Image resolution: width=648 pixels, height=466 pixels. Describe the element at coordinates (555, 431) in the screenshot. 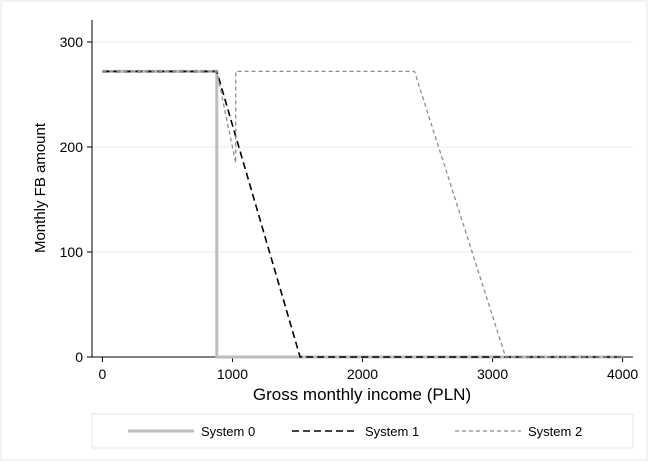

I see `legend-label-2: System 2` at that location.